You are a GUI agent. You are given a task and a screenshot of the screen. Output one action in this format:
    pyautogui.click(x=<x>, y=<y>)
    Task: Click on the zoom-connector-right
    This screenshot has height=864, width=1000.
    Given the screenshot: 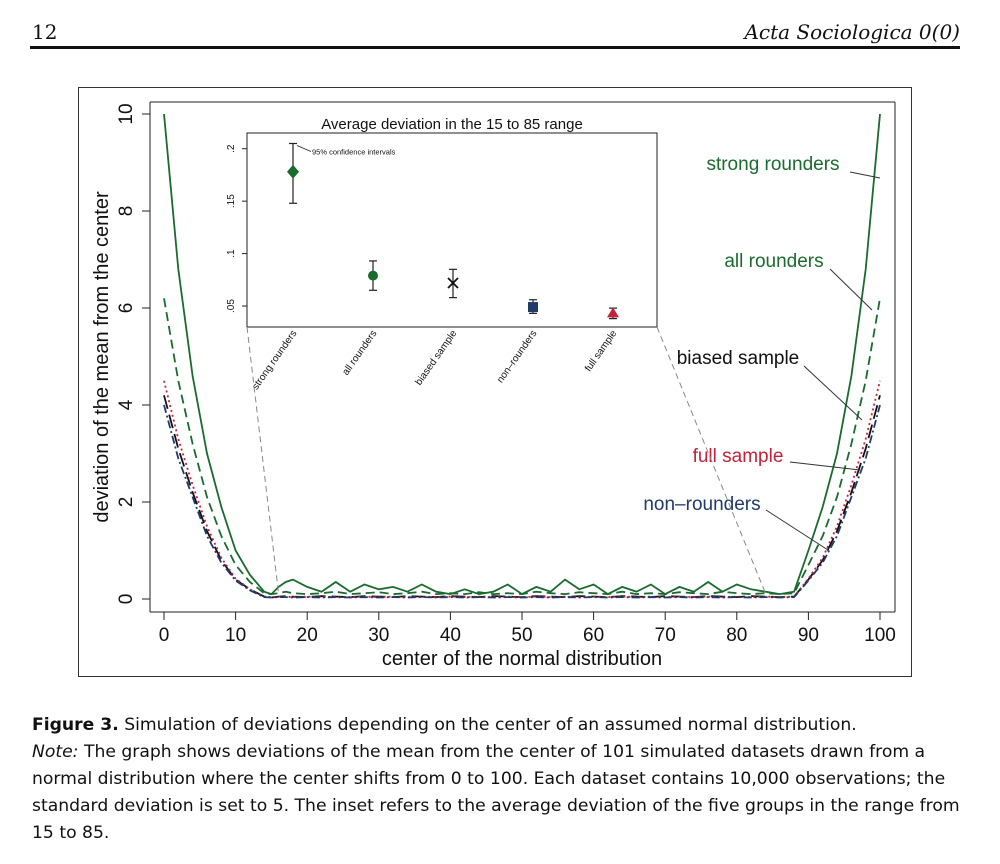 What is the action you would take?
    pyautogui.click(x=711, y=460)
    